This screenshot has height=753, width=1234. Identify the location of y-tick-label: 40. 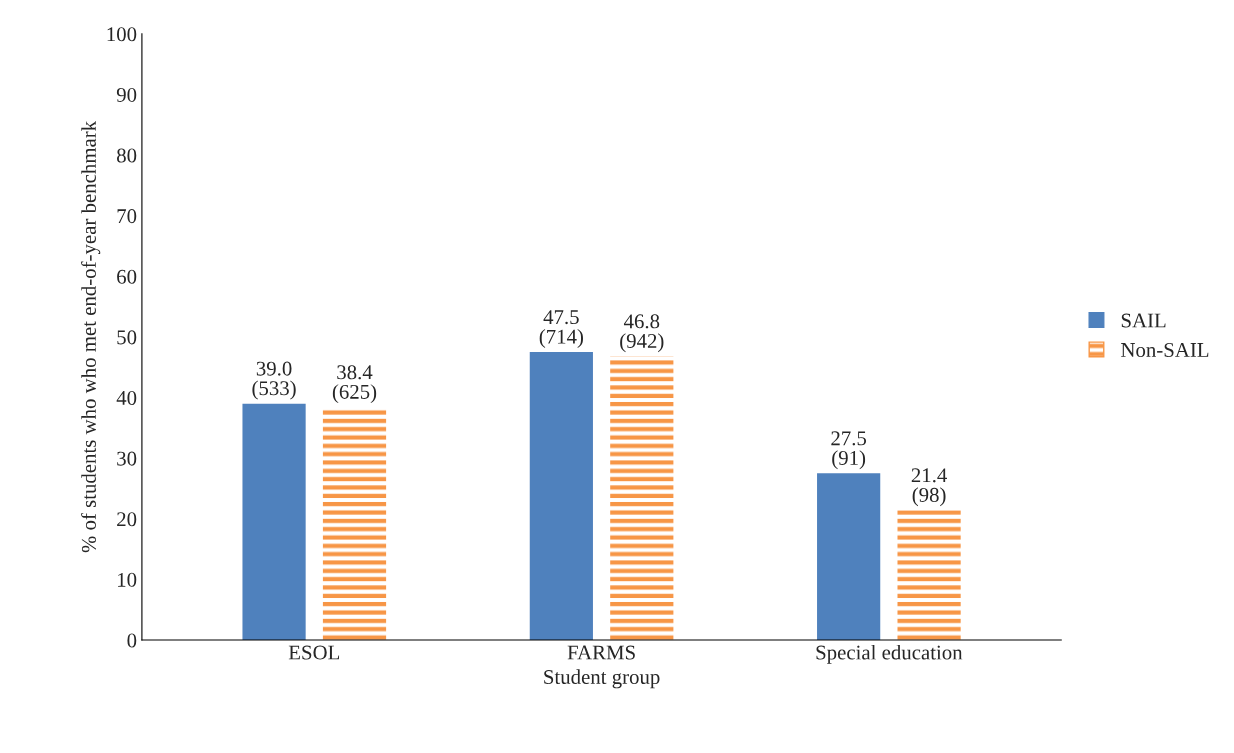
(126, 398).